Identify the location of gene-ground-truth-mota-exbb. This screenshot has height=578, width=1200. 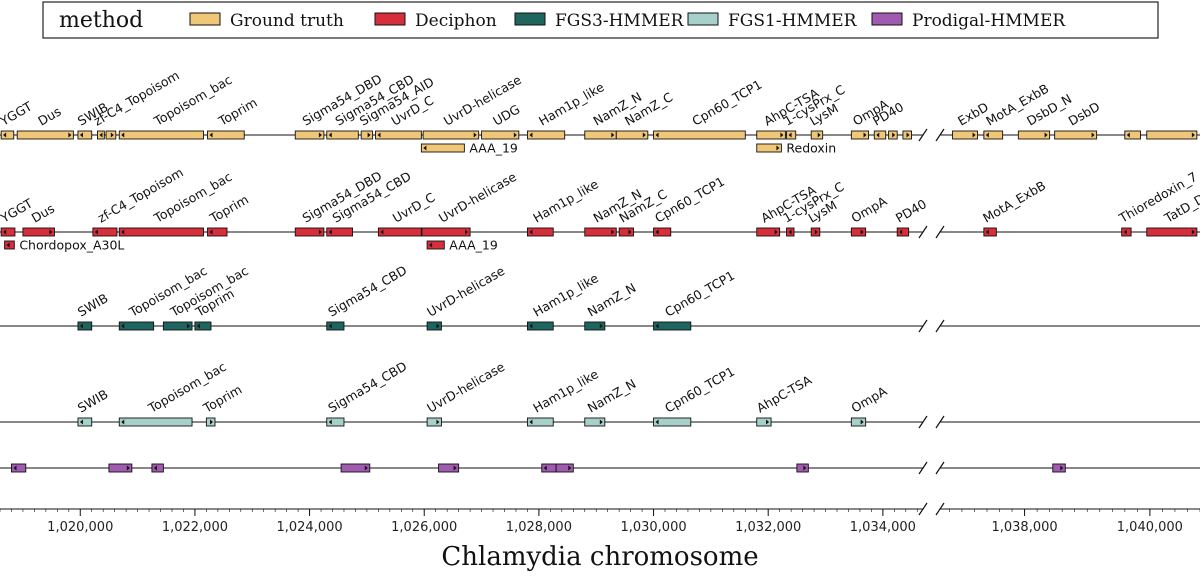
(993, 135).